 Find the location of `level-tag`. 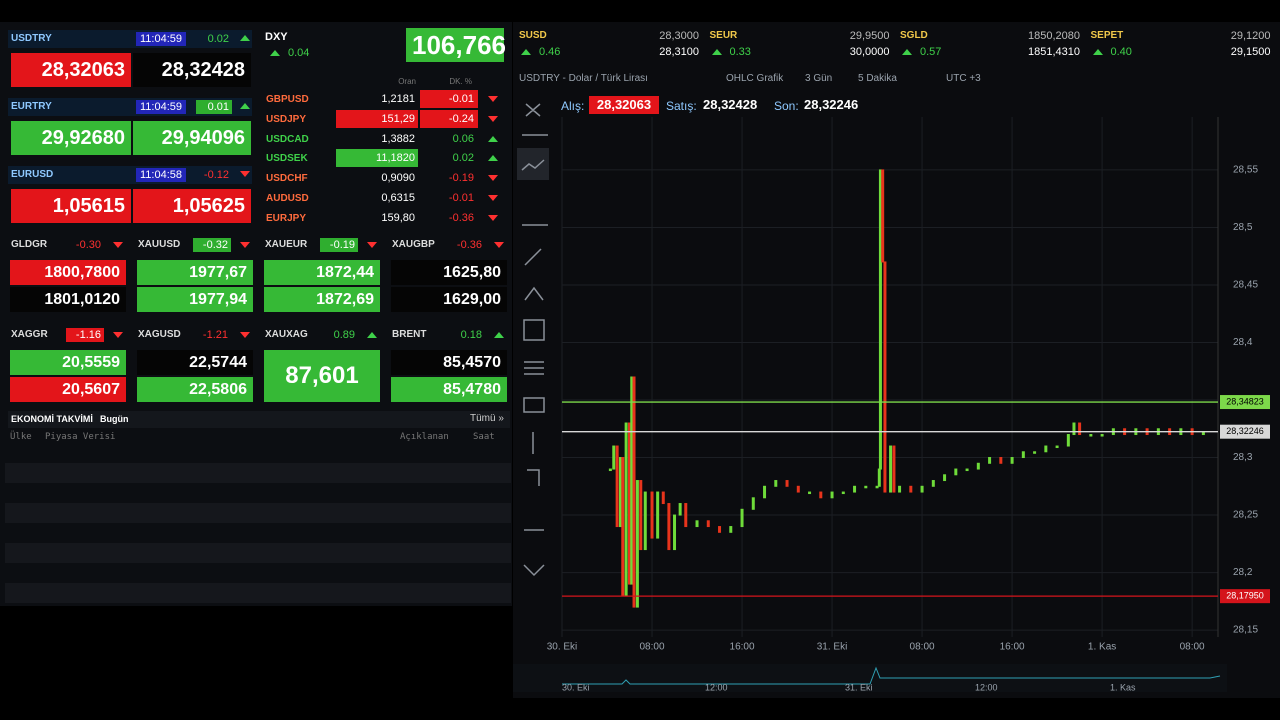

level-tag is located at coordinates (1245, 431).